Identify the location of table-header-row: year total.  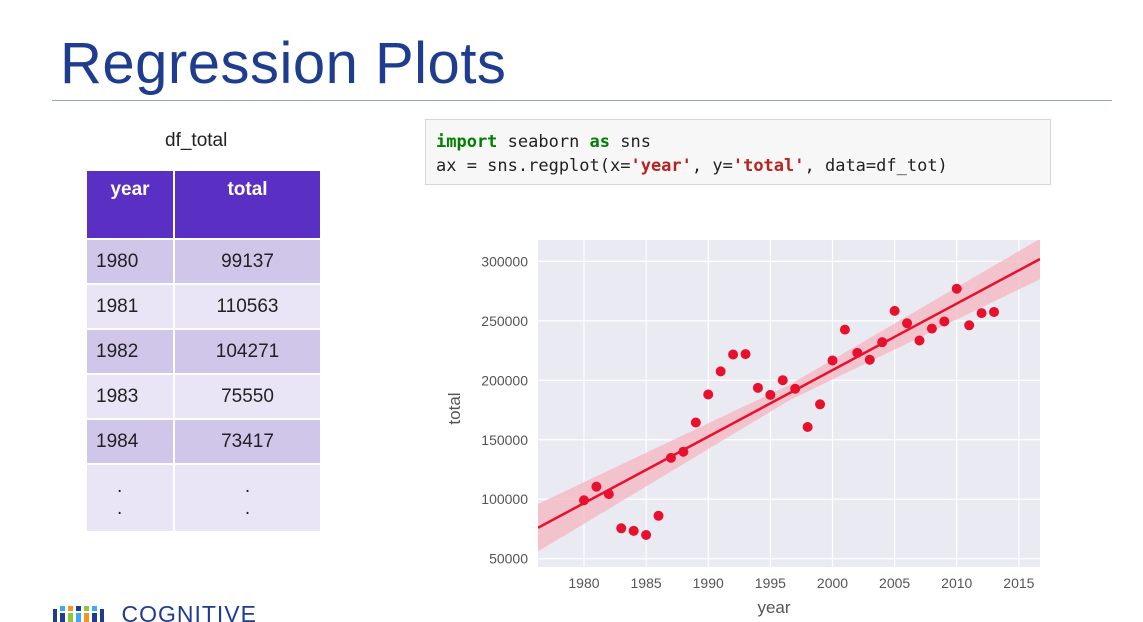
(203, 205).